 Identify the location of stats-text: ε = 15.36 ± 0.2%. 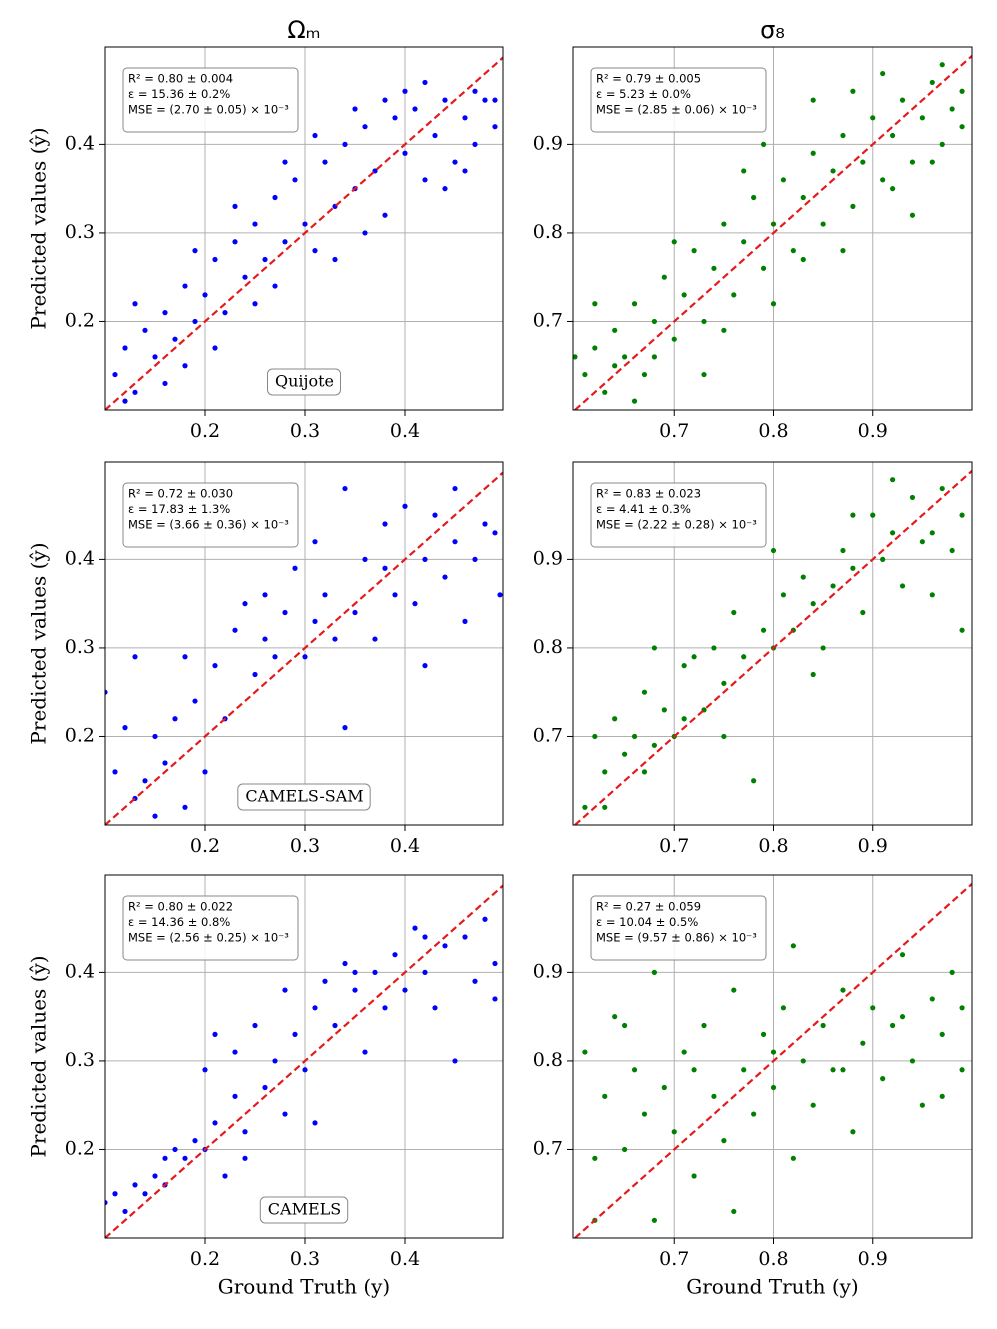
(179, 94).